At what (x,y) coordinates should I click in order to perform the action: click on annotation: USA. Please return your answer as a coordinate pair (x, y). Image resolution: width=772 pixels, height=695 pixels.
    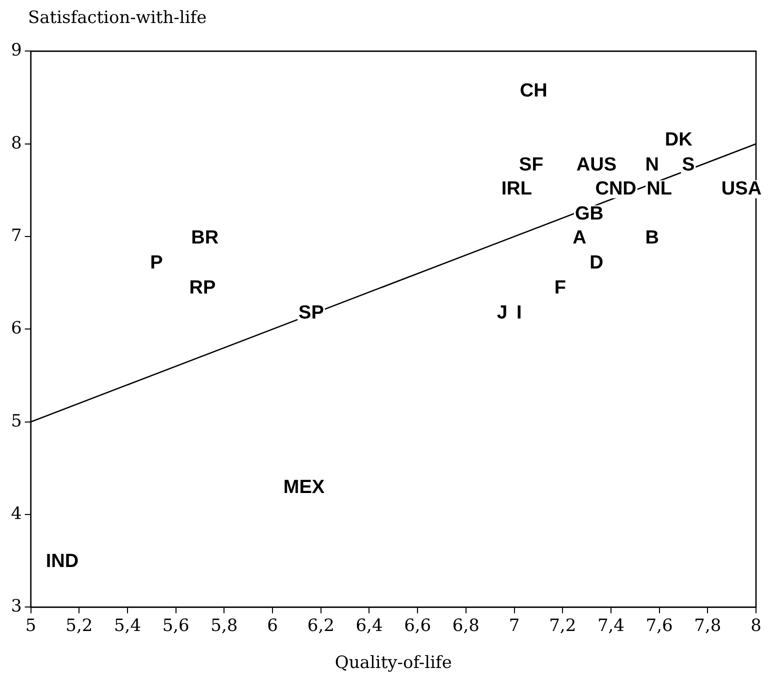
    Looking at the image, I should click on (741, 189).